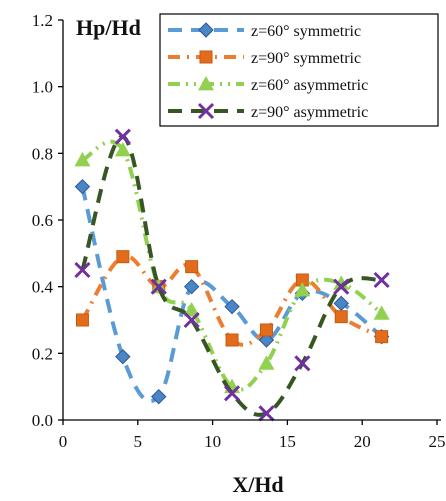  I want to click on y-tick-label: 0.8, so click(42, 153).